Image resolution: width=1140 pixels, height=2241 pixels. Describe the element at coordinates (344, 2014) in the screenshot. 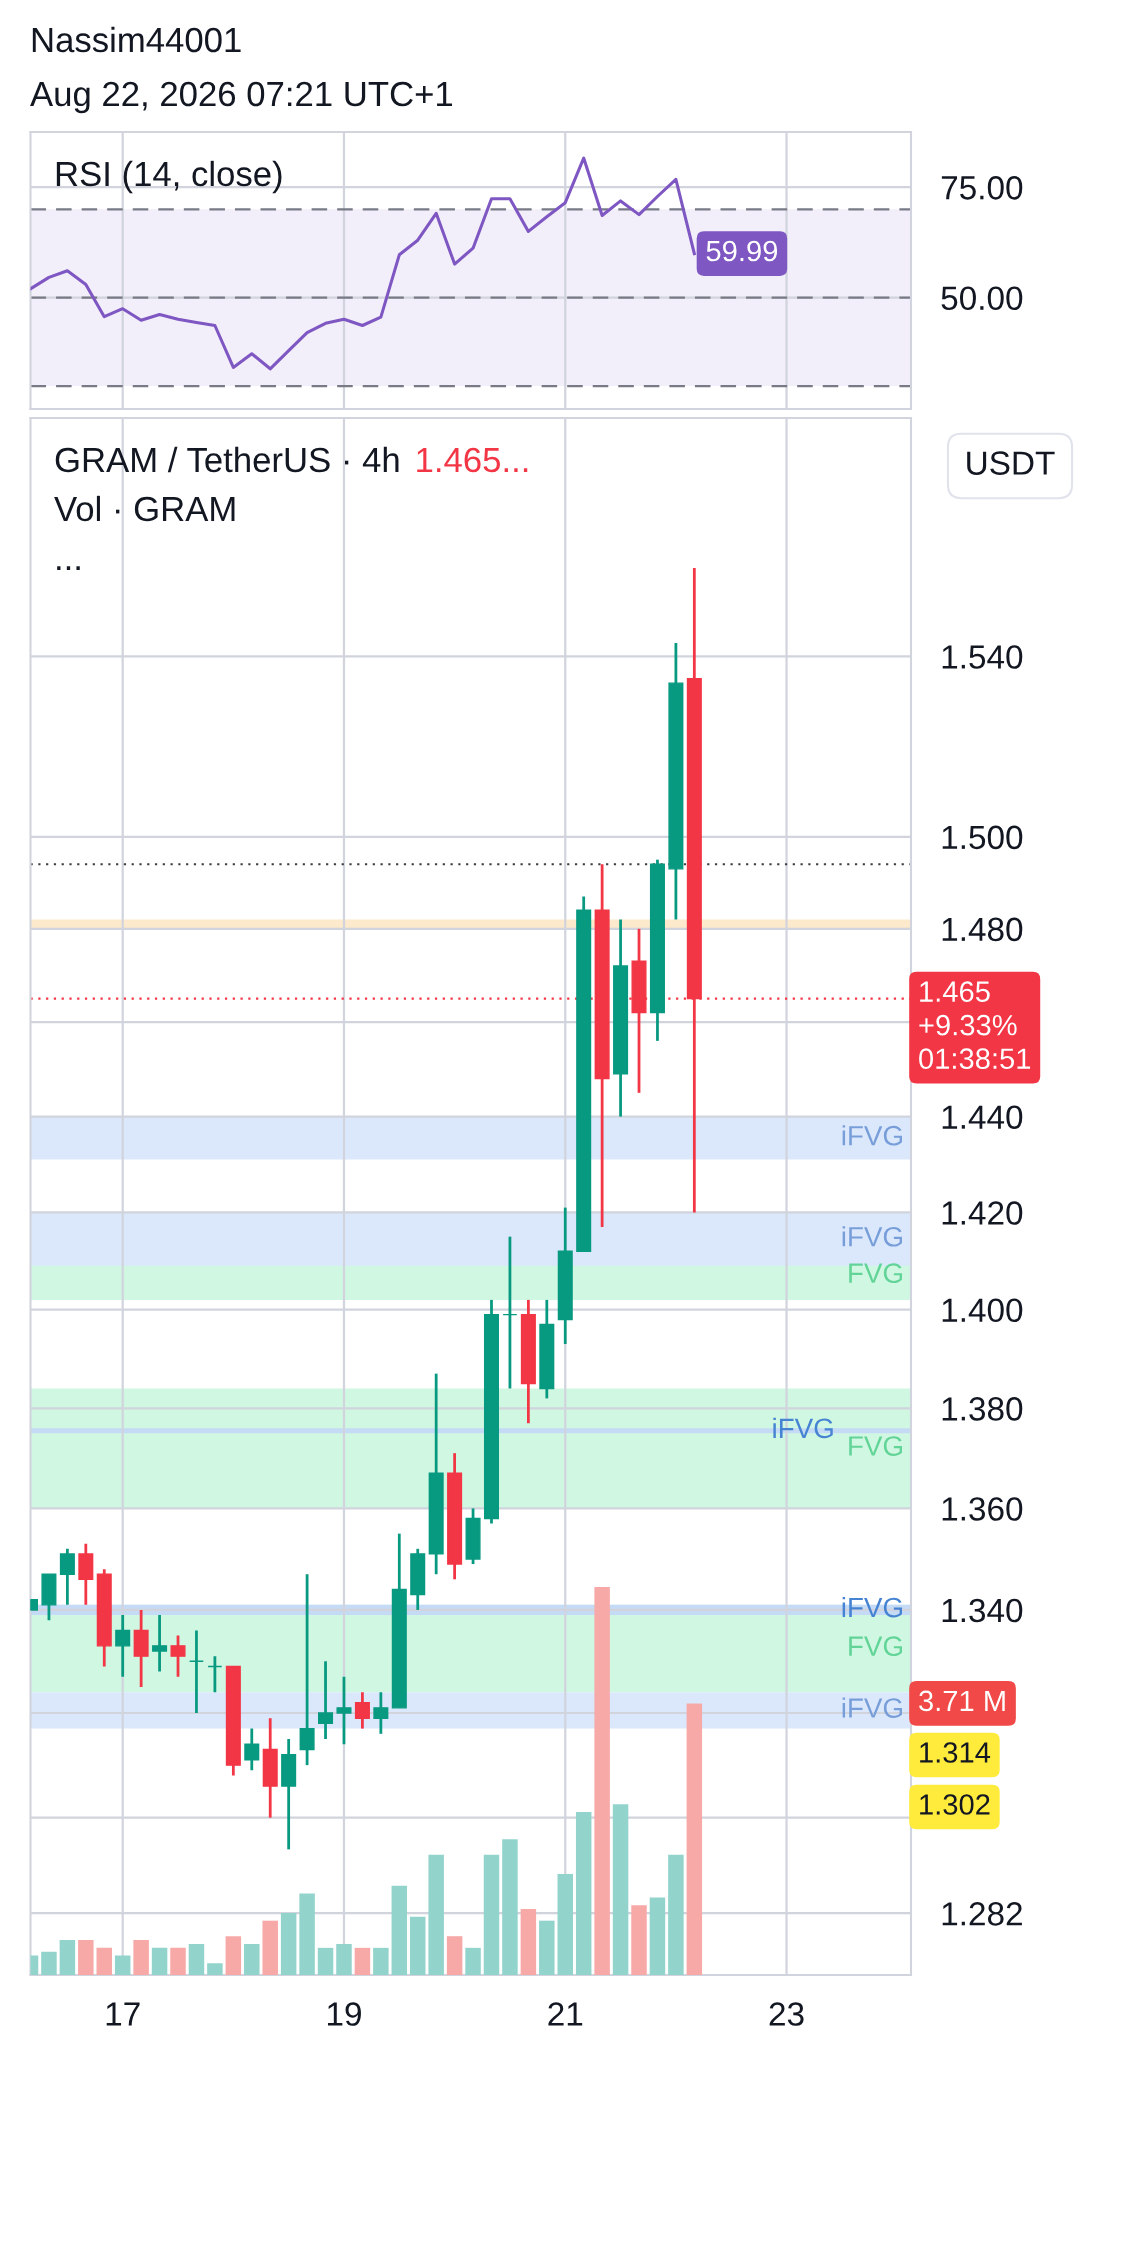

I see `x-tick-label: 19` at that location.